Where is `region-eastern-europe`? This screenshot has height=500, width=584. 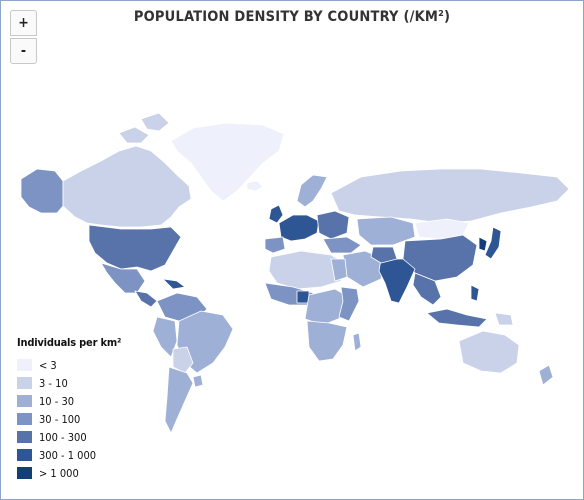 region-eastern-europe is located at coordinates (333, 225).